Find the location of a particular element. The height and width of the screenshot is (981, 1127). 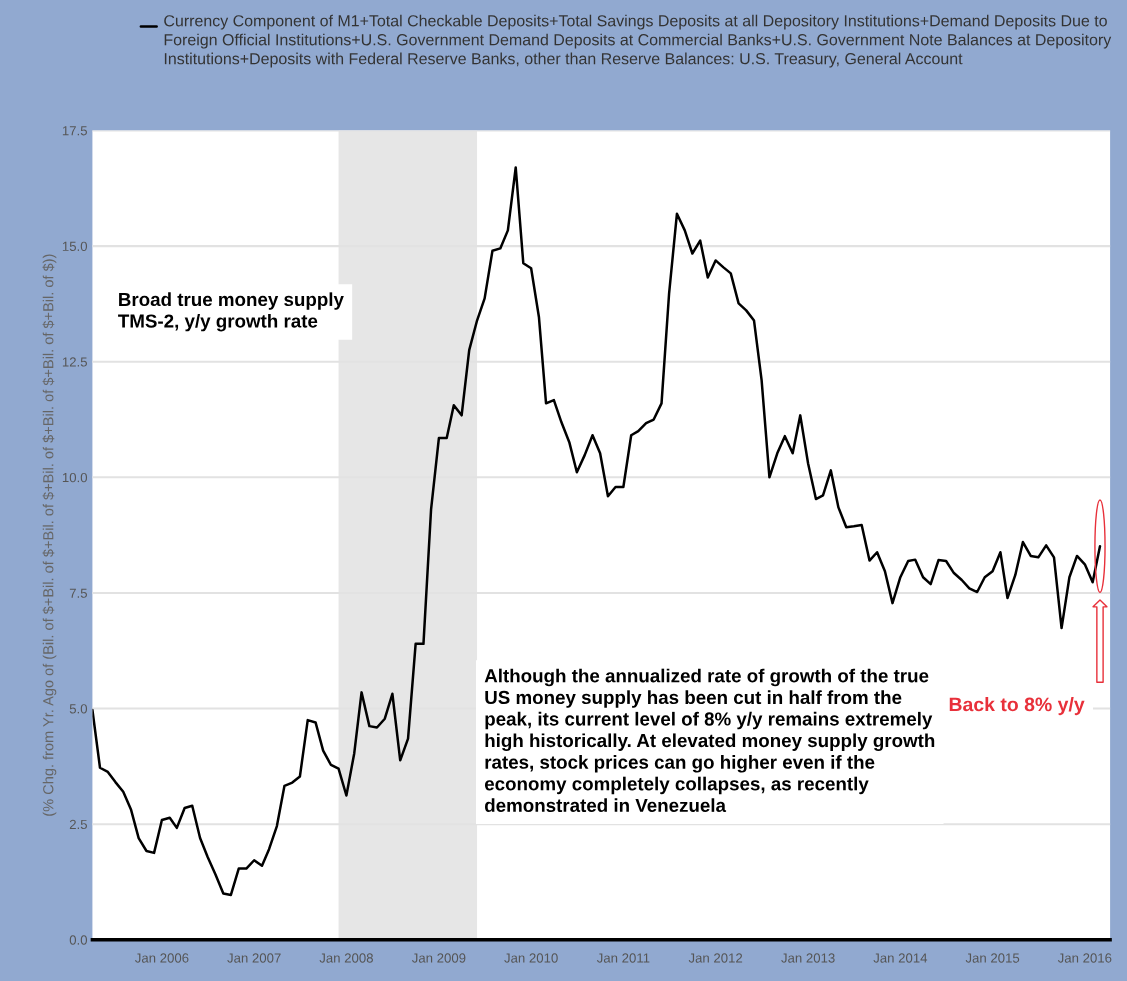

y-tick-label: 7.5 is located at coordinates (78, 593).